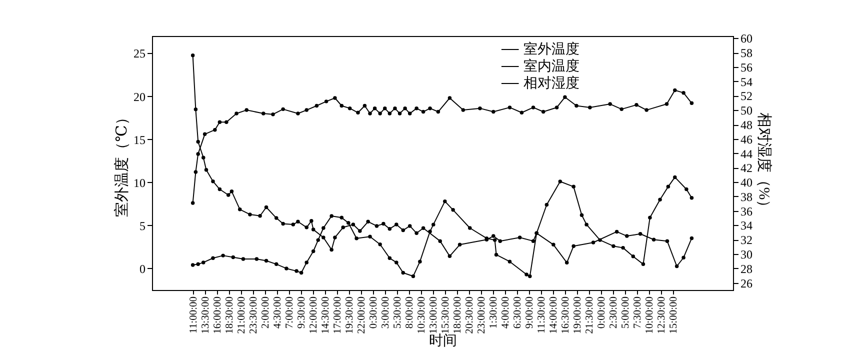  Describe the element at coordinates (422, 315) in the screenshot. I see `x-tick-label: 10:30:00` at that location.